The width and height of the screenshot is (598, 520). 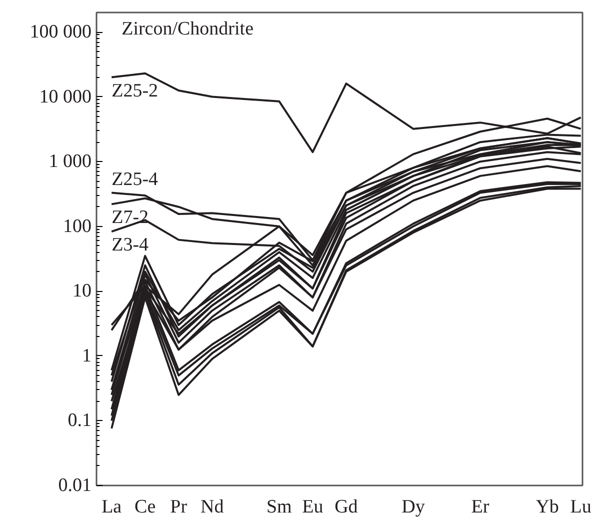 What do you see at coordinates (70, 161) in the screenshot?
I see `y-tick-label: 1 000` at bounding box center [70, 161].